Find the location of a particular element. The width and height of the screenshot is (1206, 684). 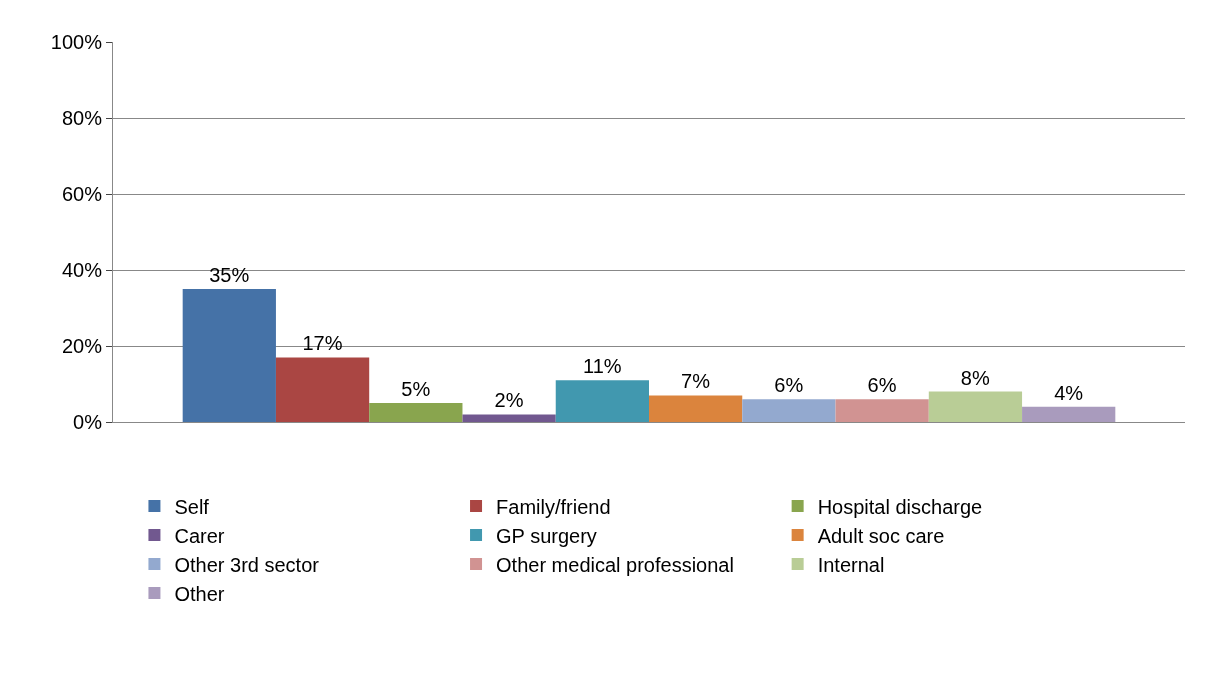

legend-label: Internal is located at coordinates (851, 564).